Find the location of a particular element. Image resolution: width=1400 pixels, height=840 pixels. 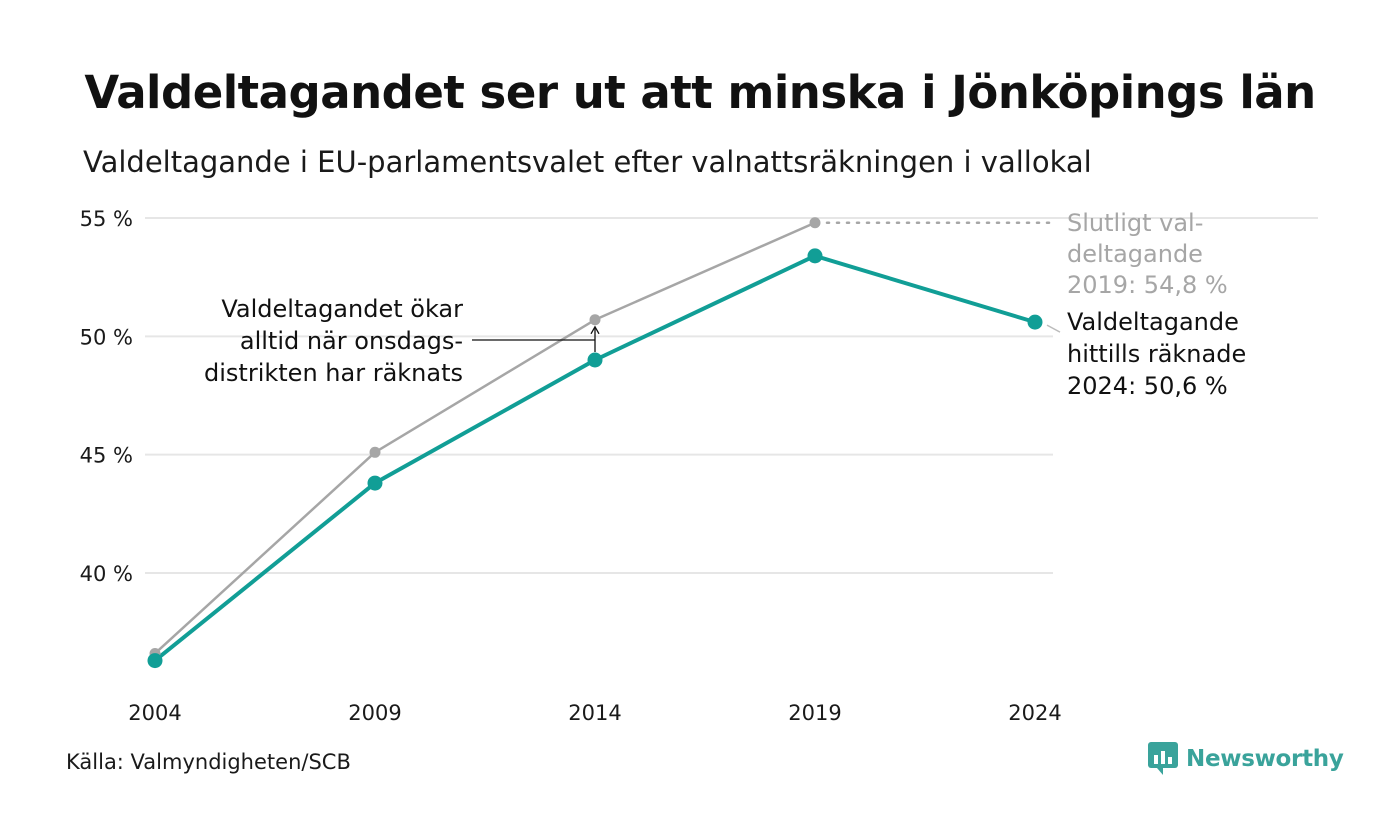

x-axis-ticks: 2004 2009 2014 2019 2024 is located at coordinates (594, 713).